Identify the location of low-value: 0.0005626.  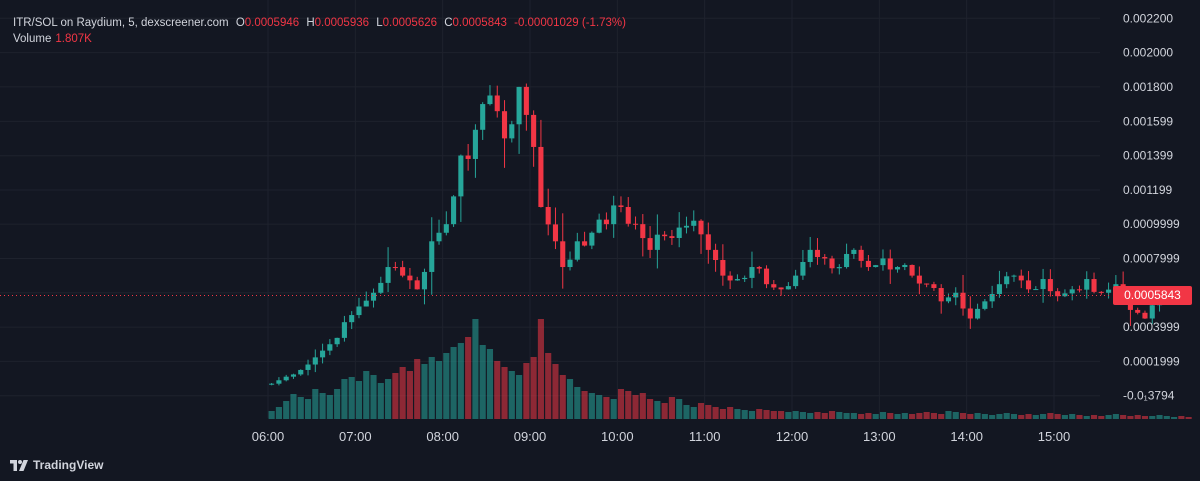
(410, 23).